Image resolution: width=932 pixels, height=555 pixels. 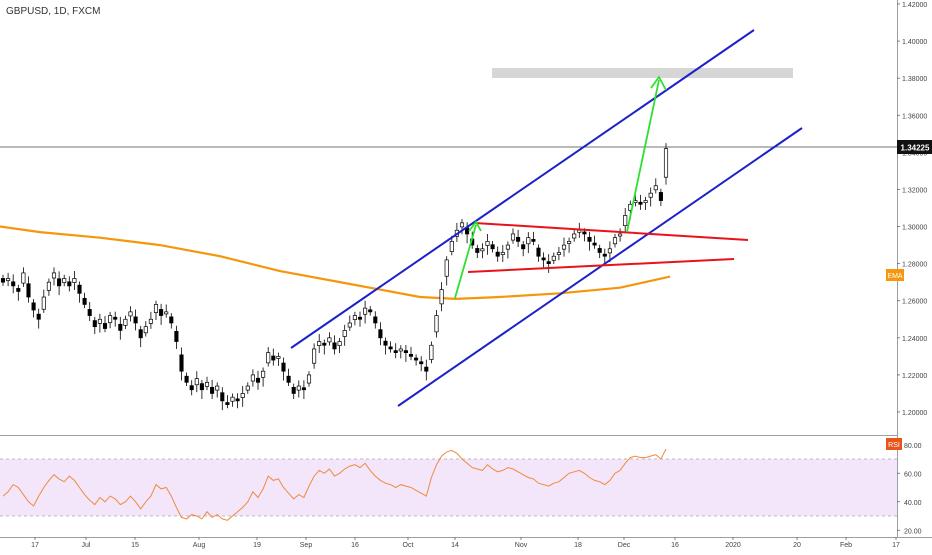 What do you see at coordinates (335, 263) in the screenshot?
I see `ema-line` at bounding box center [335, 263].